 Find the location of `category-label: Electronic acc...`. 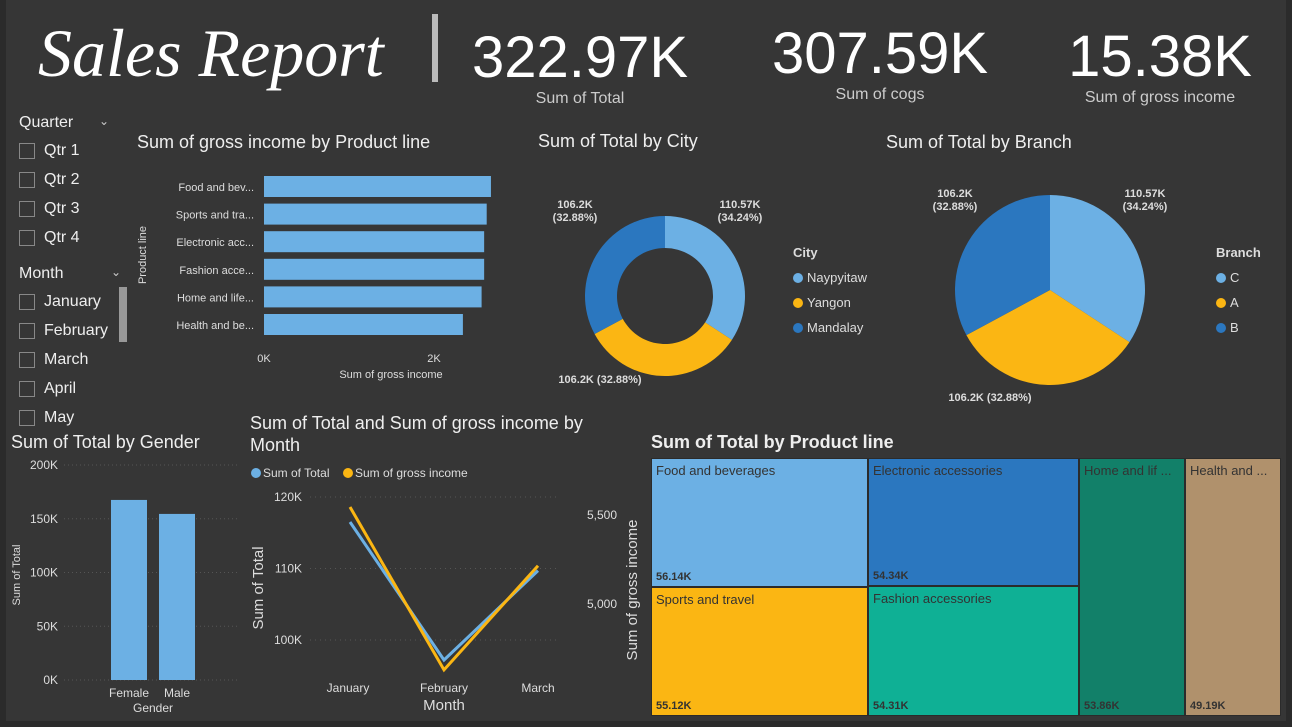

category-label: Electronic acc... is located at coordinates (215, 243).